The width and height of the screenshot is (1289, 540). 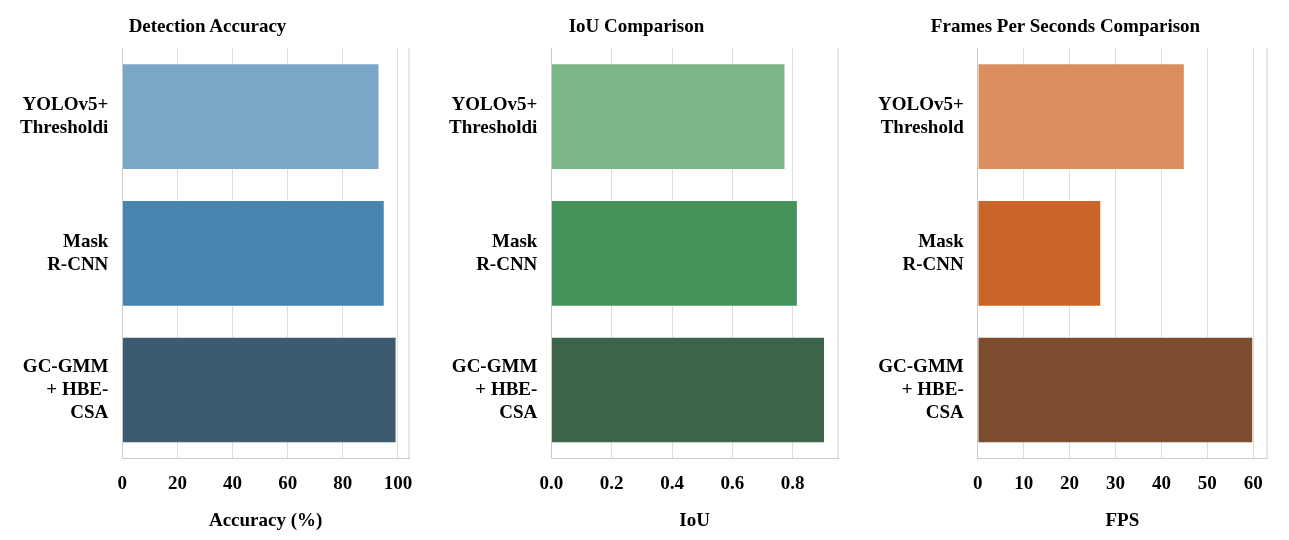 What do you see at coordinates (695, 519) in the screenshot?
I see `x-axis-title: IoU` at bounding box center [695, 519].